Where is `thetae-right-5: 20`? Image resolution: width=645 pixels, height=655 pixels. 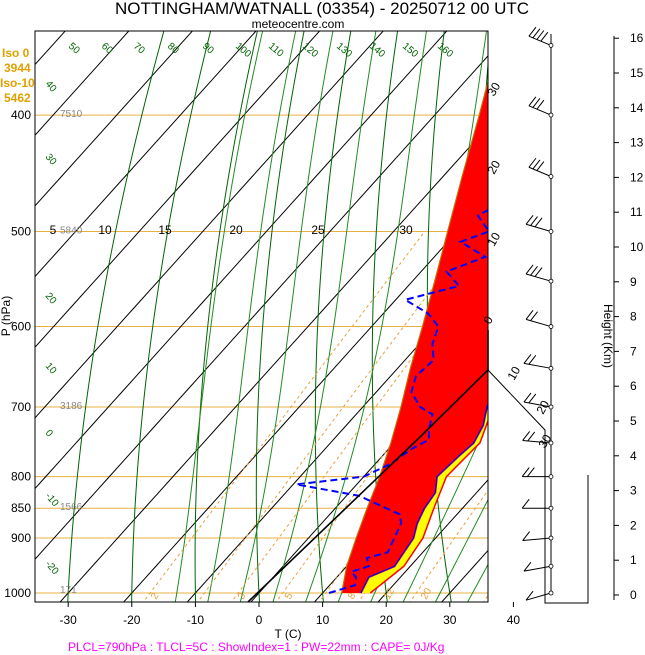
thetae-right-5: 20 is located at coordinates (542, 407).